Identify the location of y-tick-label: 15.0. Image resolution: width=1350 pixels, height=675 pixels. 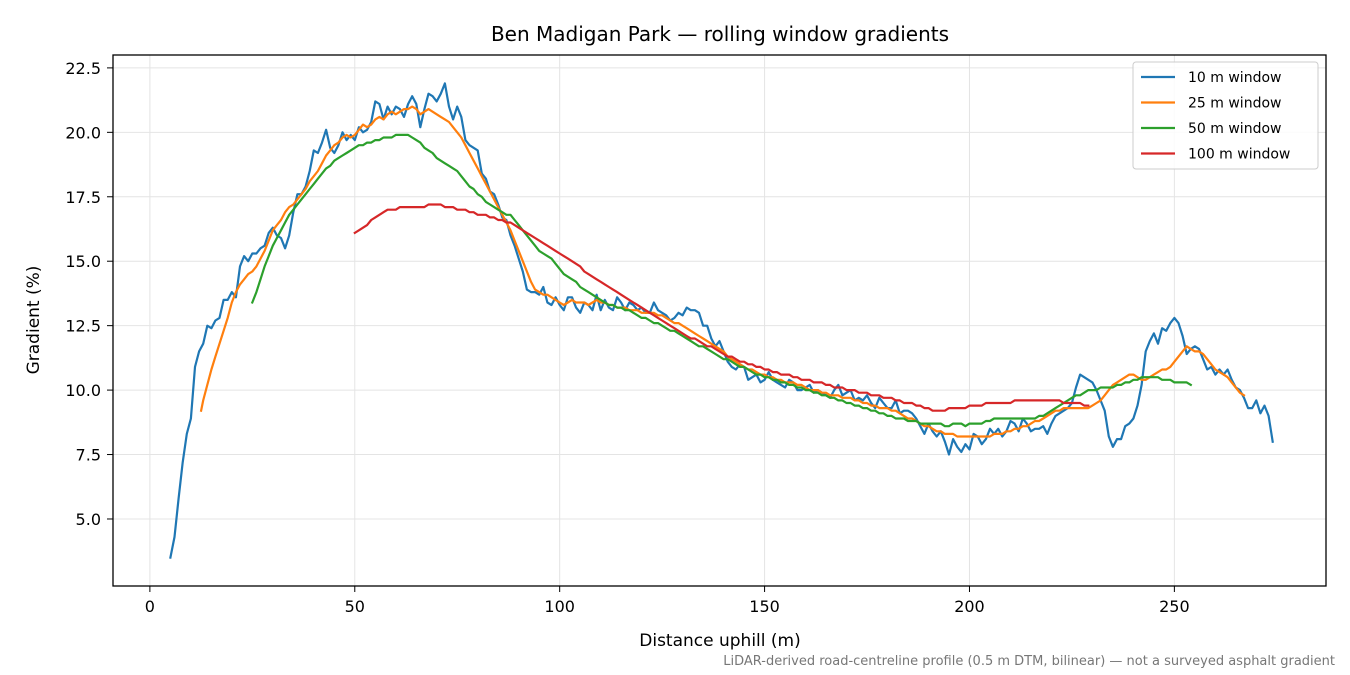
(83, 261).